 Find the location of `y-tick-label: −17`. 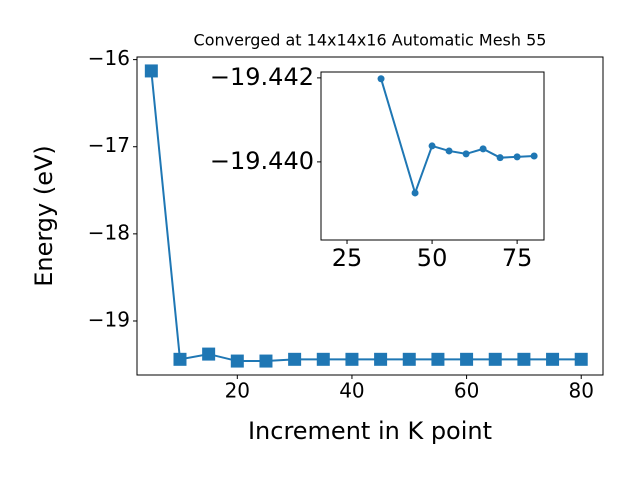

y-tick-label: −17 is located at coordinates (109, 145).